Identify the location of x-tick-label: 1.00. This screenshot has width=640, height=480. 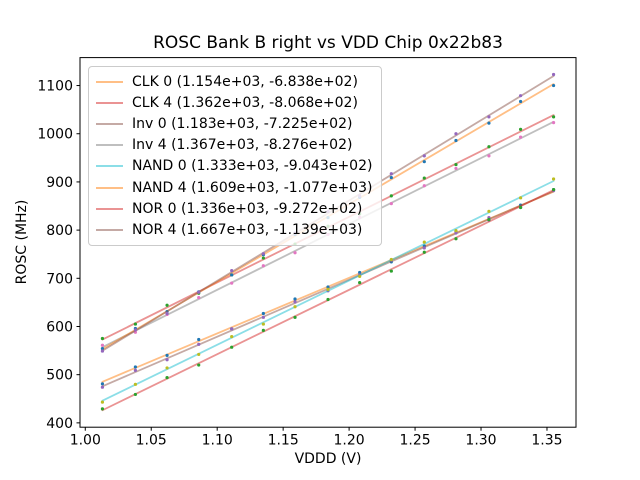
(85, 441).